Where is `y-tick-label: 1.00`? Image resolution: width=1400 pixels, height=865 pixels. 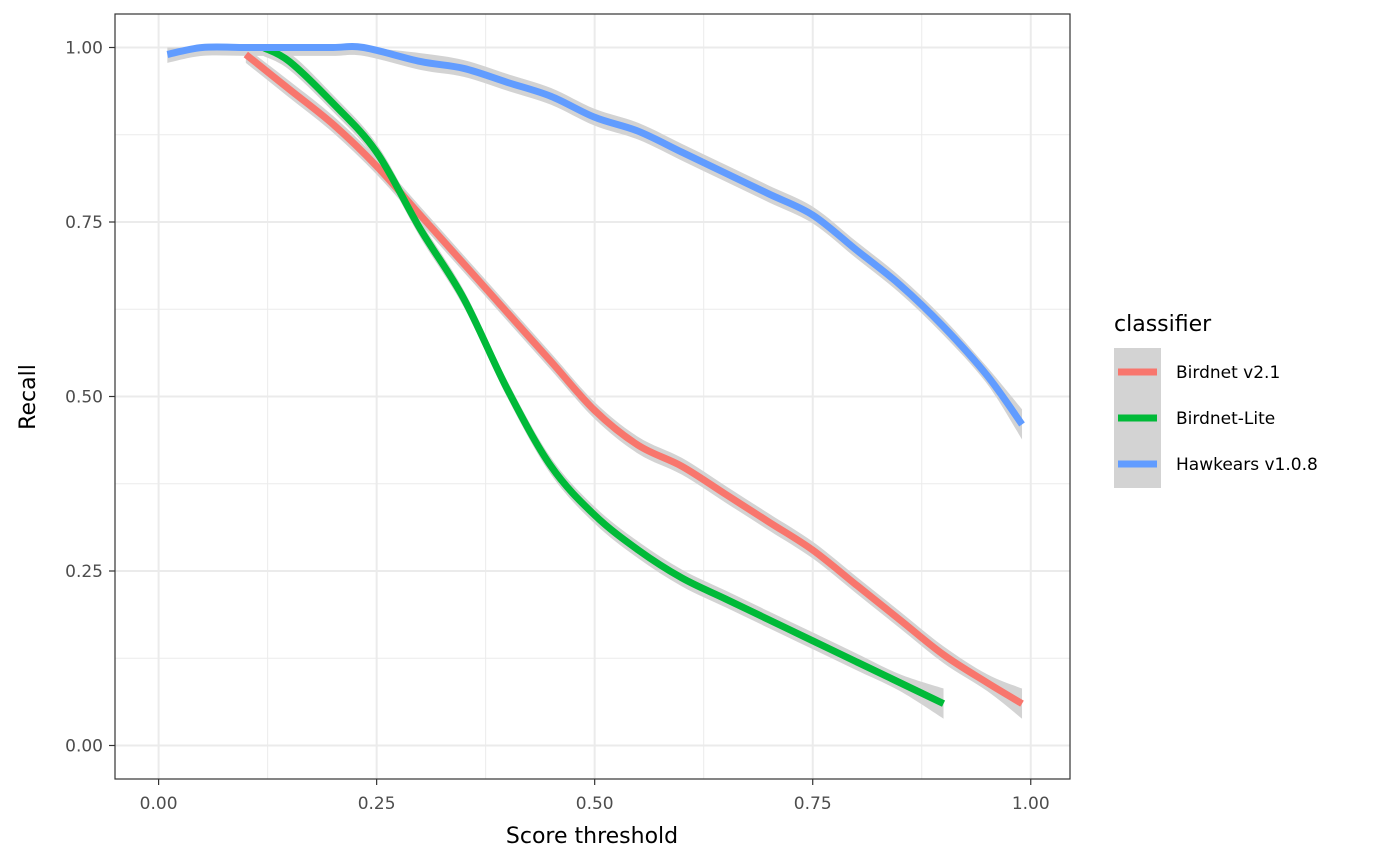
y-tick-label: 1.00 is located at coordinates (84, 49).